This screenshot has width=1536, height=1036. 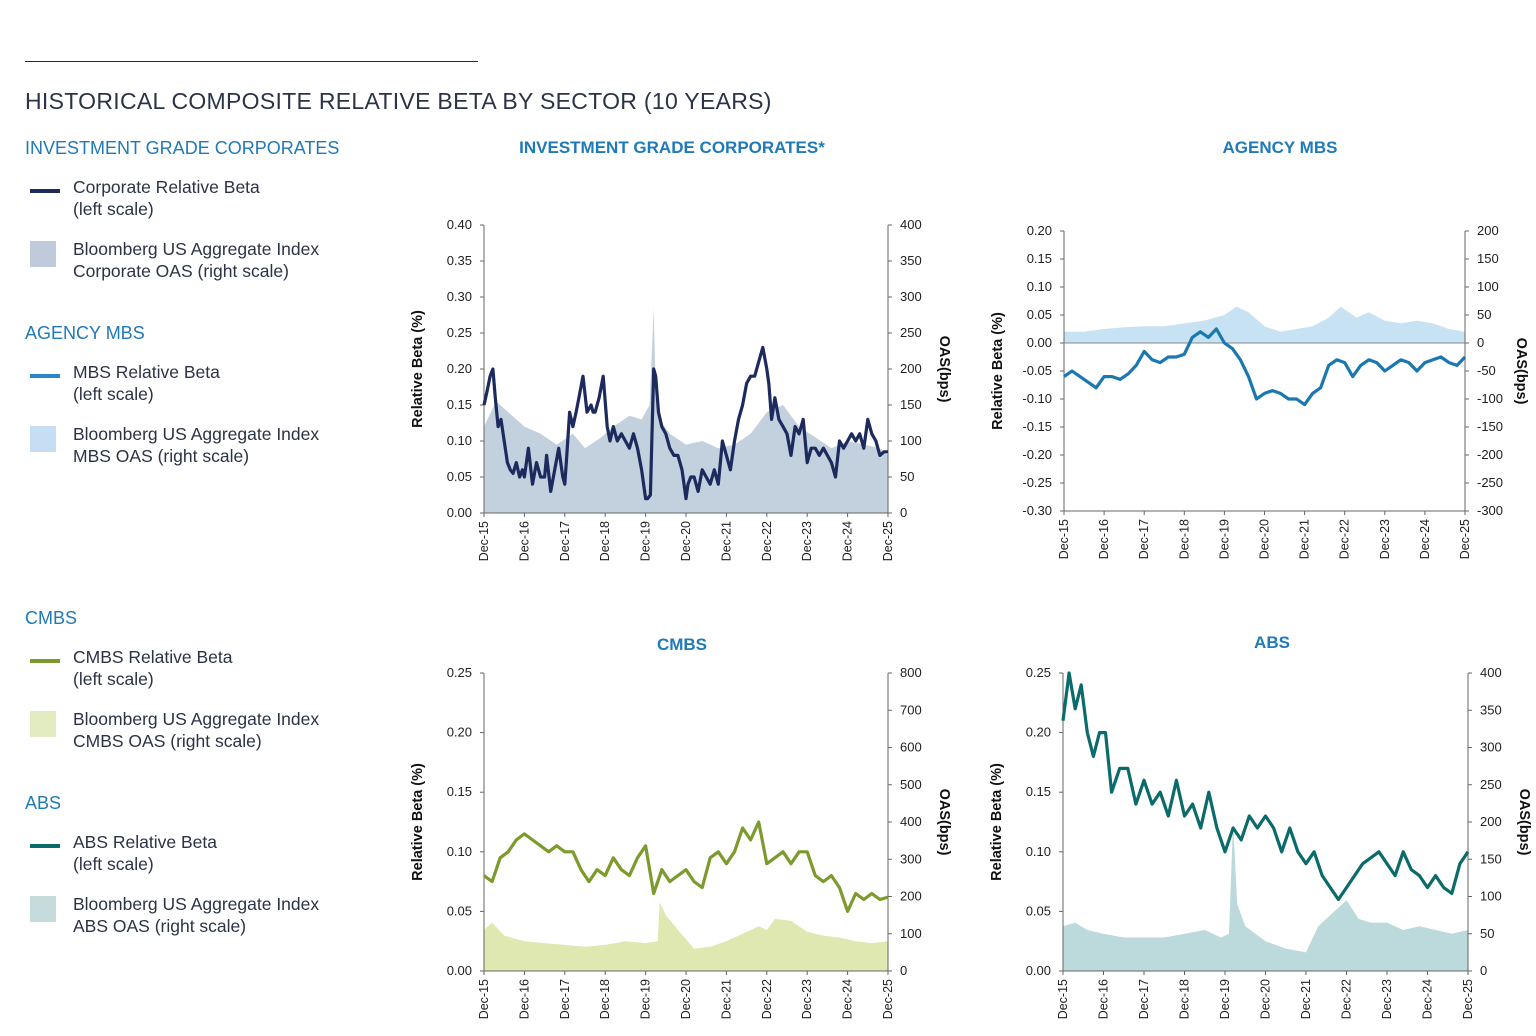 What do you see at coordinates (1037, 454) in the screenshot?
I see `left-tick-label: -0.20` at bounding box center [1037, 454].